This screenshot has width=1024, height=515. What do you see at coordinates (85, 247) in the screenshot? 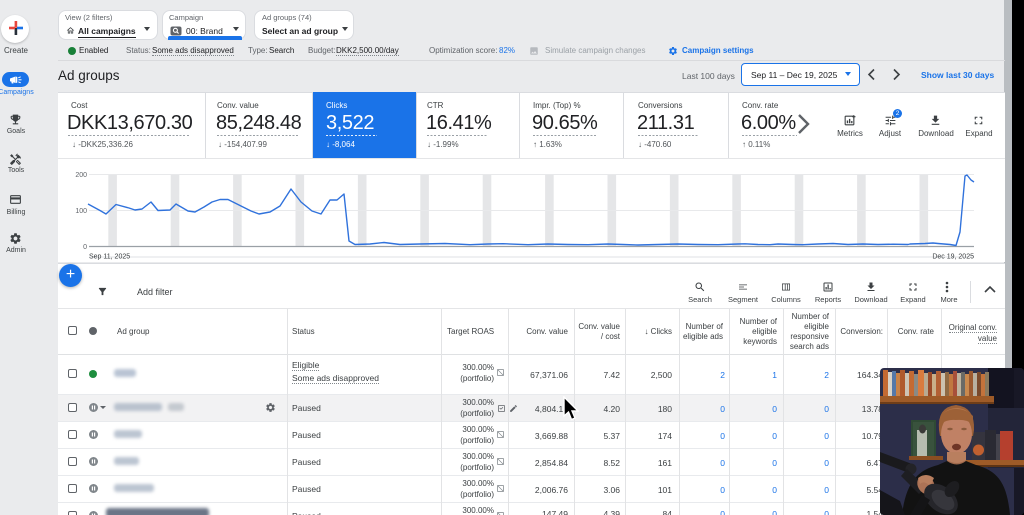
I see `svg-text: 0` at bounding box center [85, 247].